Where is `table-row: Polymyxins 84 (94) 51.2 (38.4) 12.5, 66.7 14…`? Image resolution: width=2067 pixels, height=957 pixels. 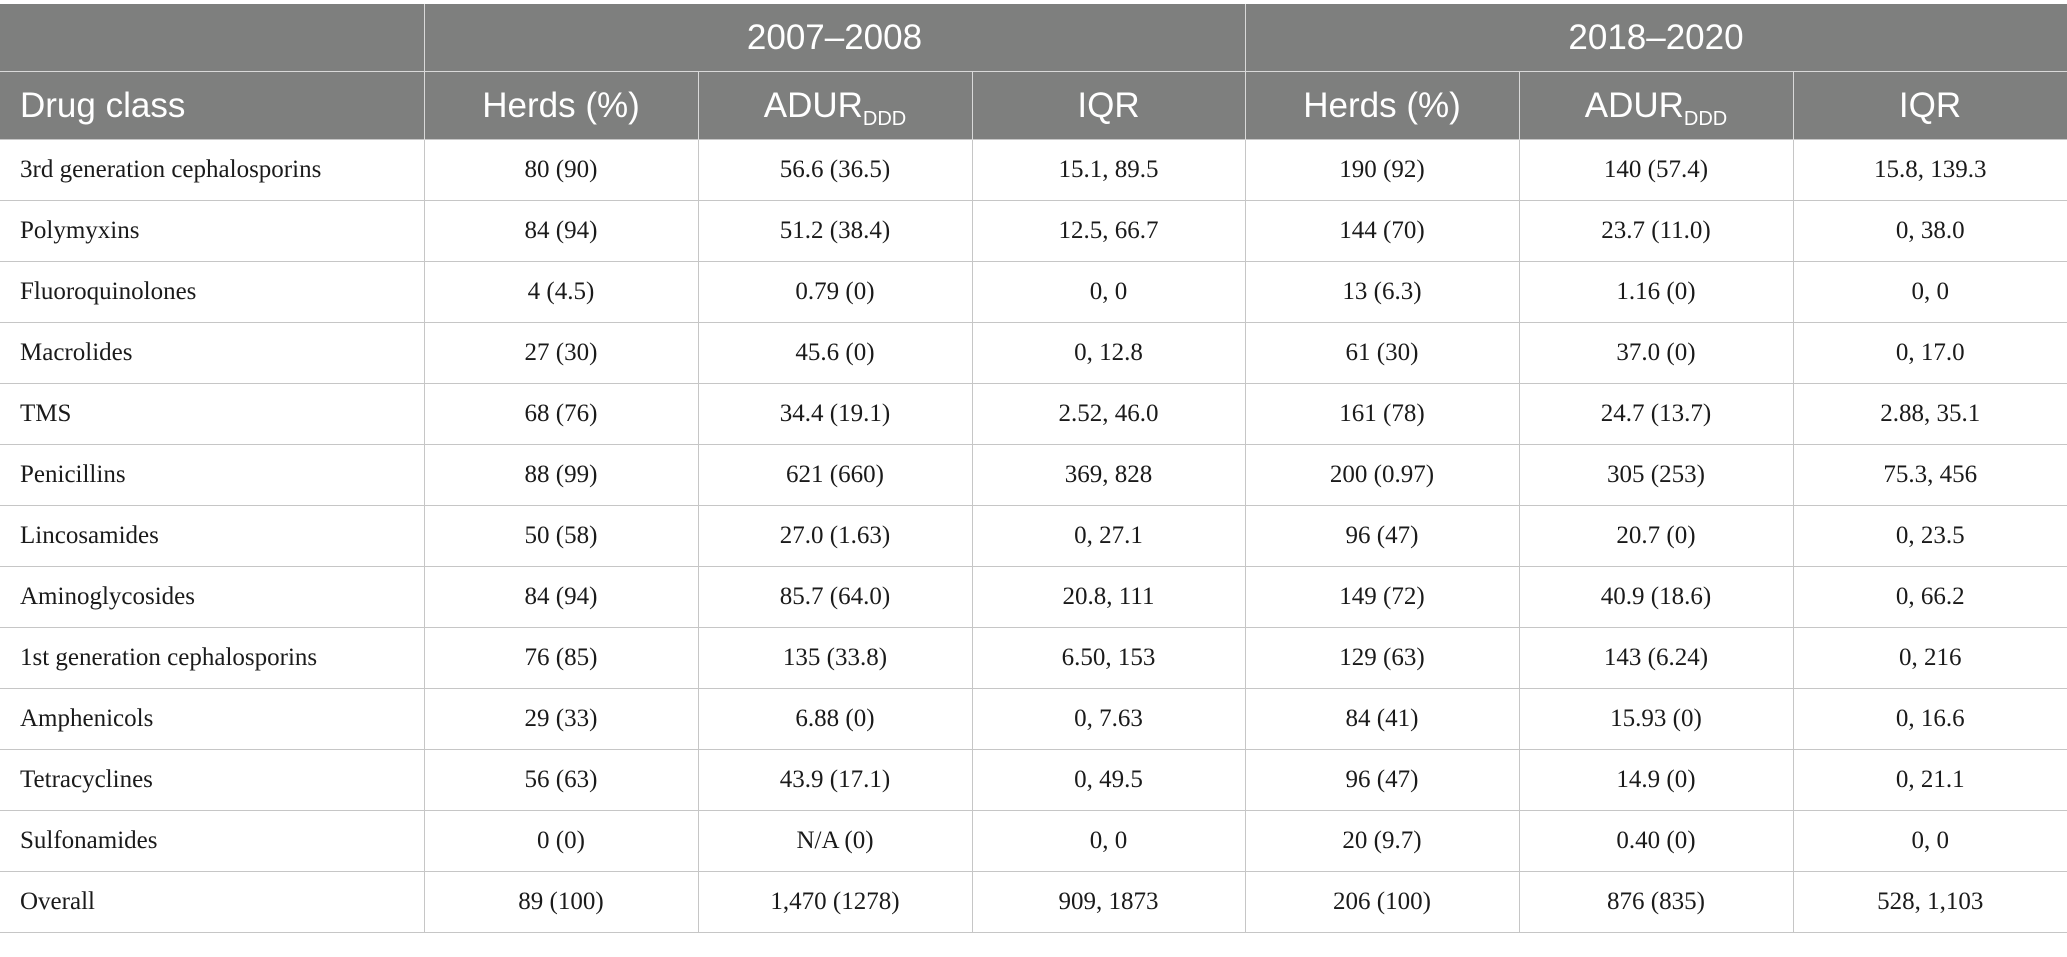
table-row: Polymyxins 84 (94) 51.2 (38.4) 12.5, 66.7 14… is located at coordinates (1033, 231).